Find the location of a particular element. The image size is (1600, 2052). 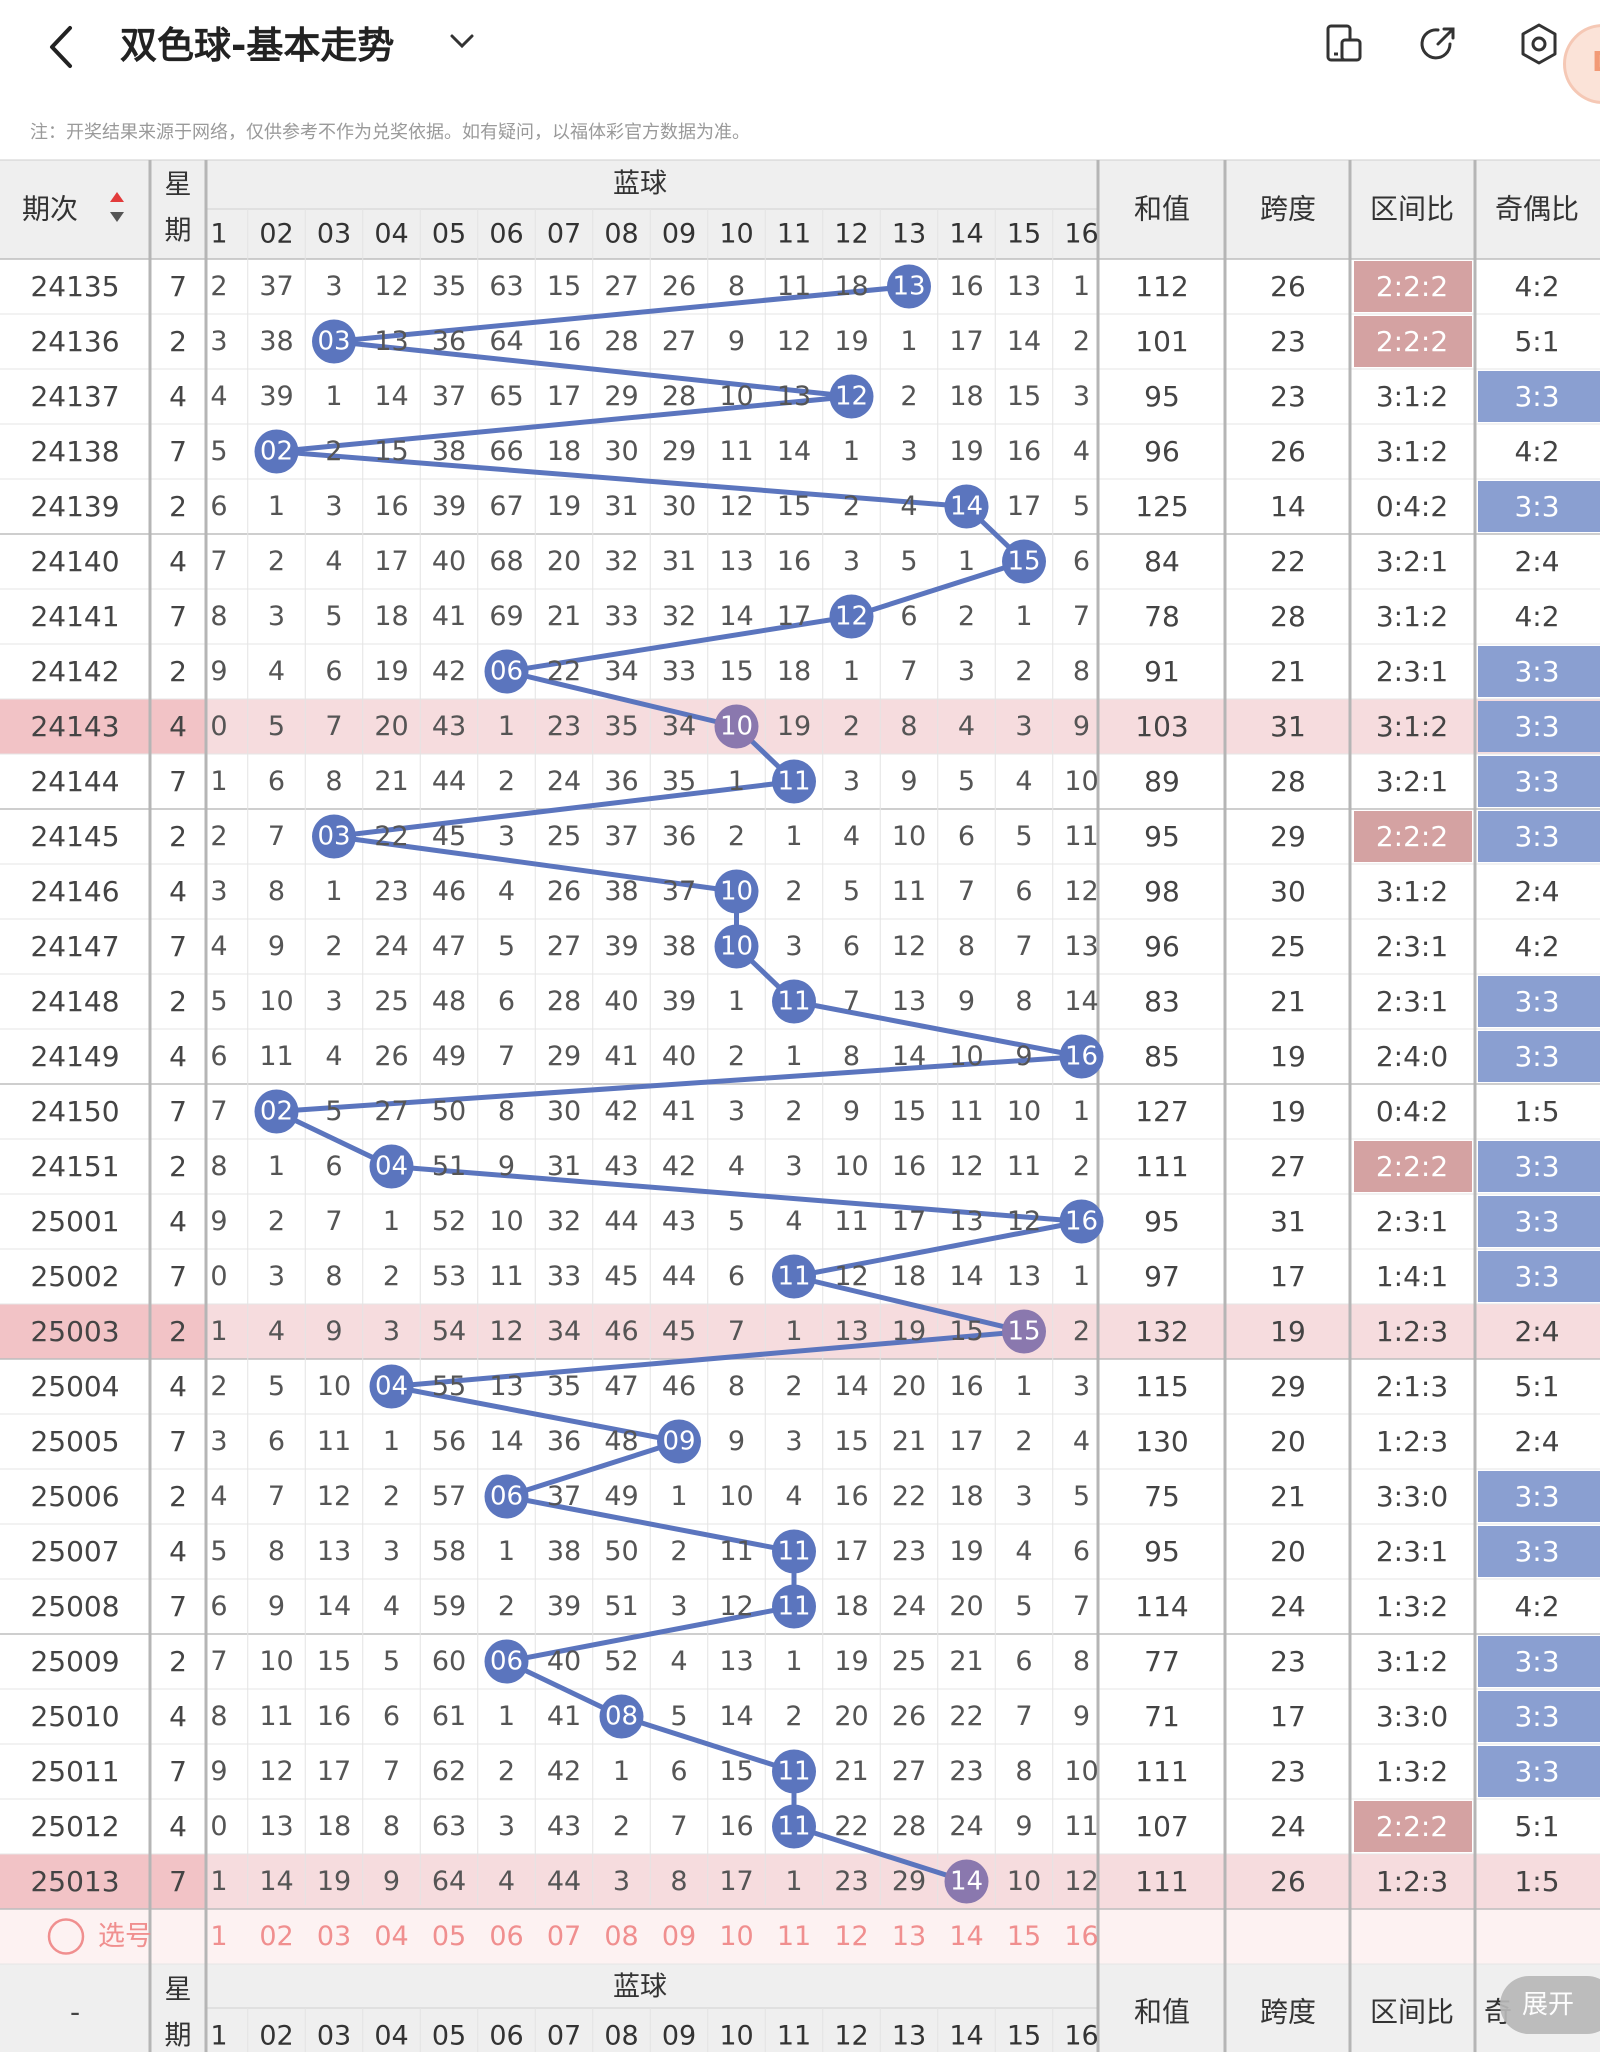

sort-icon is located at coordinates (117, 207).